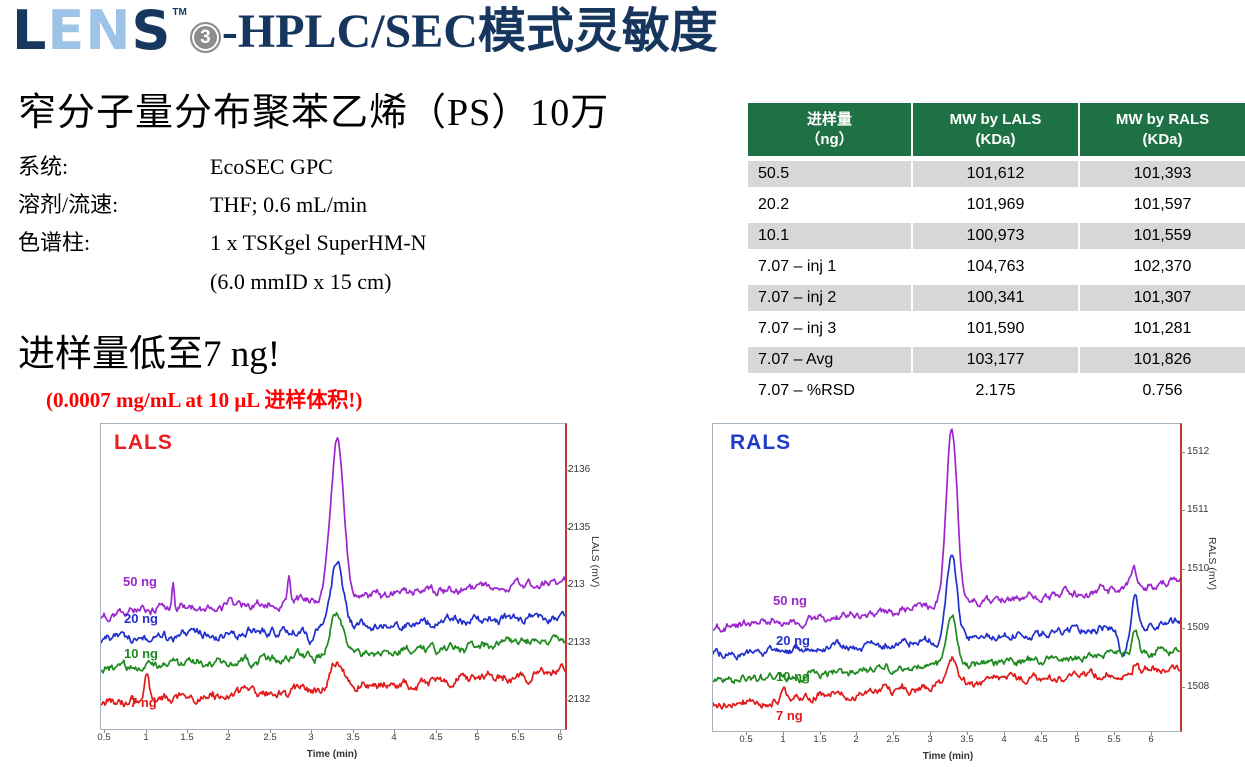  I want to click on spec-row-column: 色谱柱: 1 x TSKgel SuperHM-N, so click(373, 243).